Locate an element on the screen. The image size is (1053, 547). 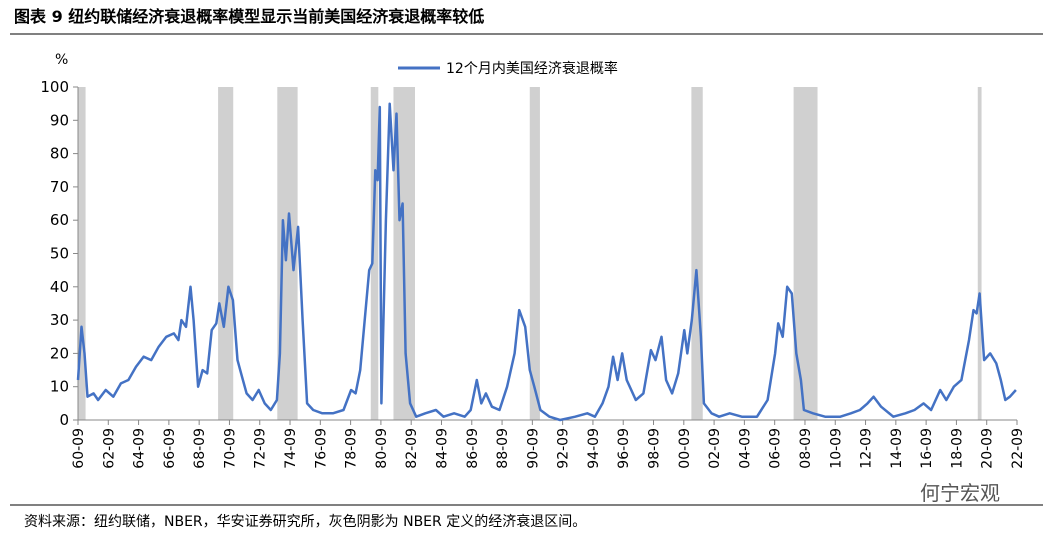
x-tick-label: 22-09 is located at coordinates (1018, 448).